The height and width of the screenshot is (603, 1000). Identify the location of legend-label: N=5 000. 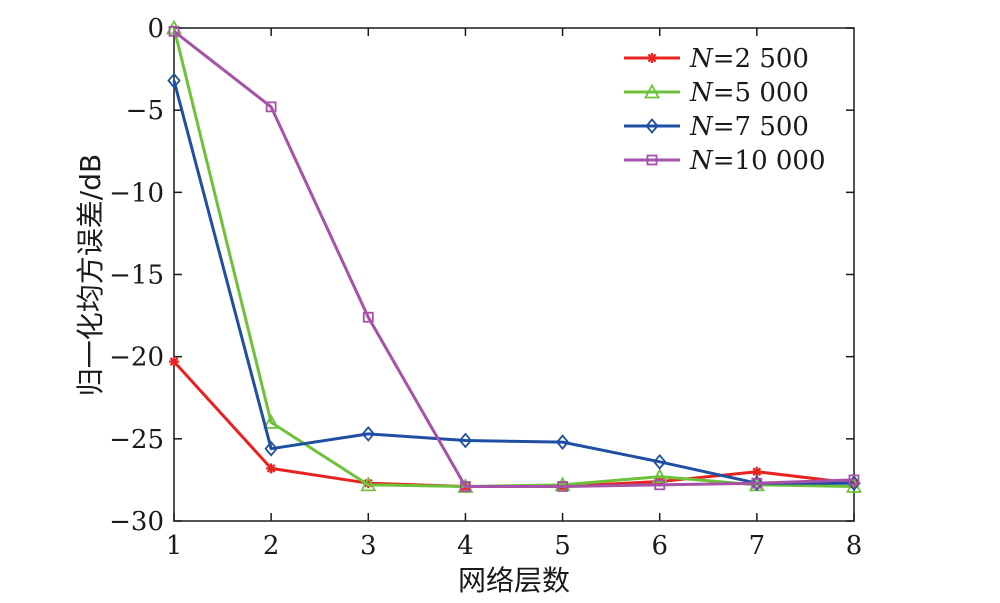
(749, 93).